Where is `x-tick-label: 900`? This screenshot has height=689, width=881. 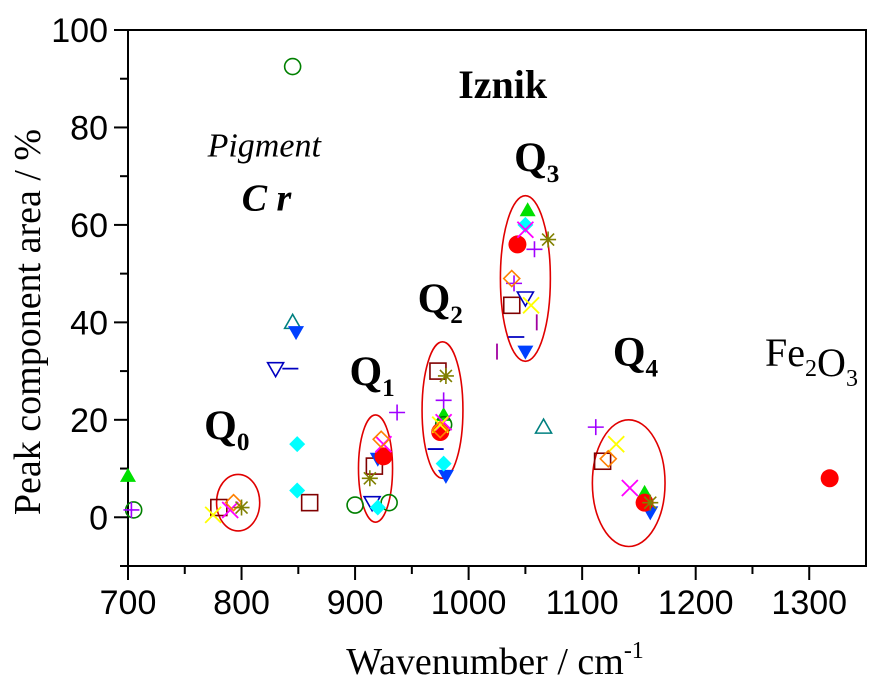 x-tick-label: 900 is located at coordinates (355, 603).